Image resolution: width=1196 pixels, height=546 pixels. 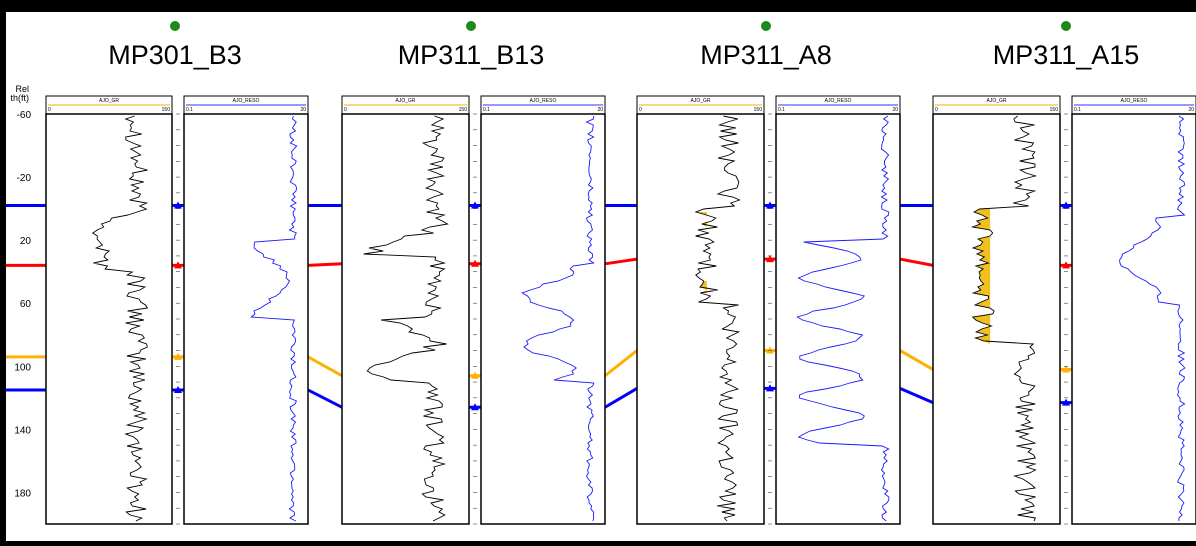 What do you see at coordinates (24, 178) in the screenshot?
I see `depth-tick-label: -20` at bounding box center [24, 178].